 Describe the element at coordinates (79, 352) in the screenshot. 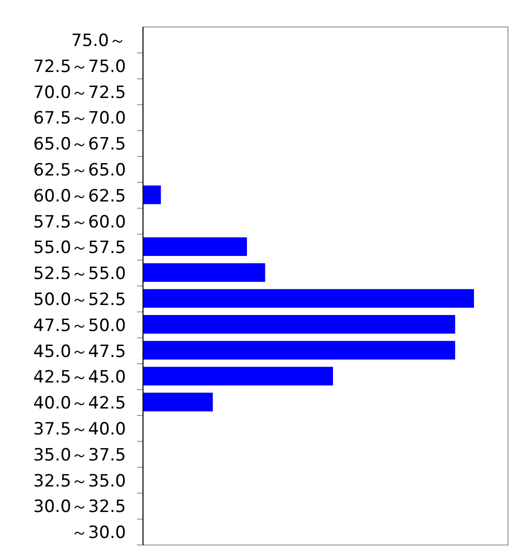

I see `y-tick-label: 45.0～47.5` at that location.